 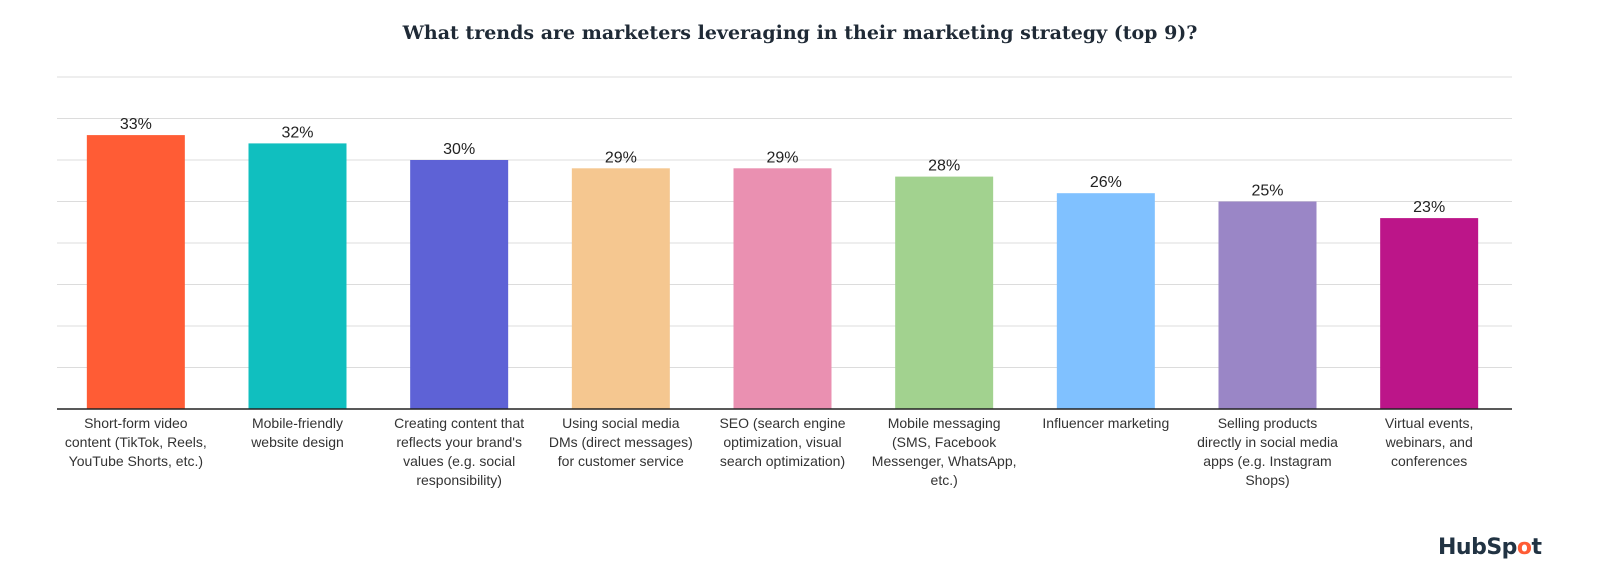 What do you see at coordinates (1106, 423) in the screenshot?
I see `category-label: Influencer marketing` at bounding box center [1106, 423].